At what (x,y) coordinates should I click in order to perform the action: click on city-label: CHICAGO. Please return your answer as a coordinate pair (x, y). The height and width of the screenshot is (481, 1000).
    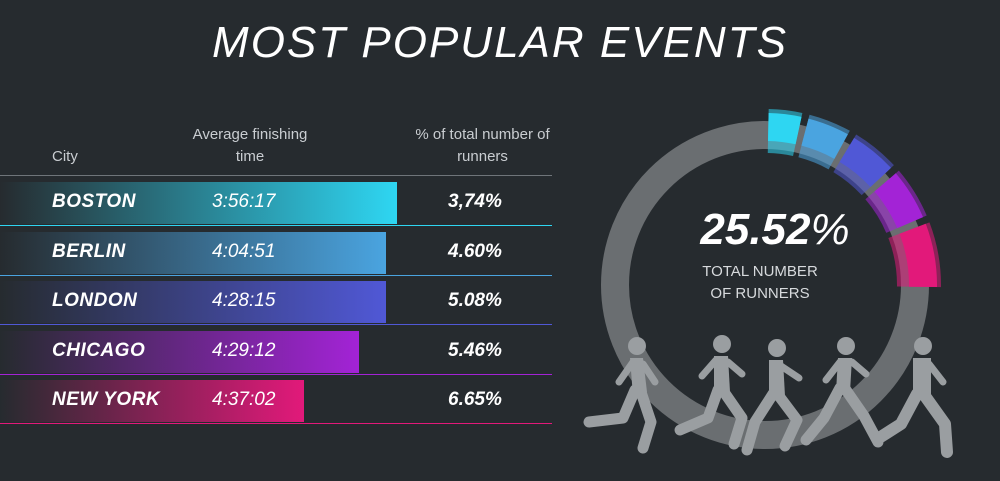
    Looking at the image, I should click on (99, 350).